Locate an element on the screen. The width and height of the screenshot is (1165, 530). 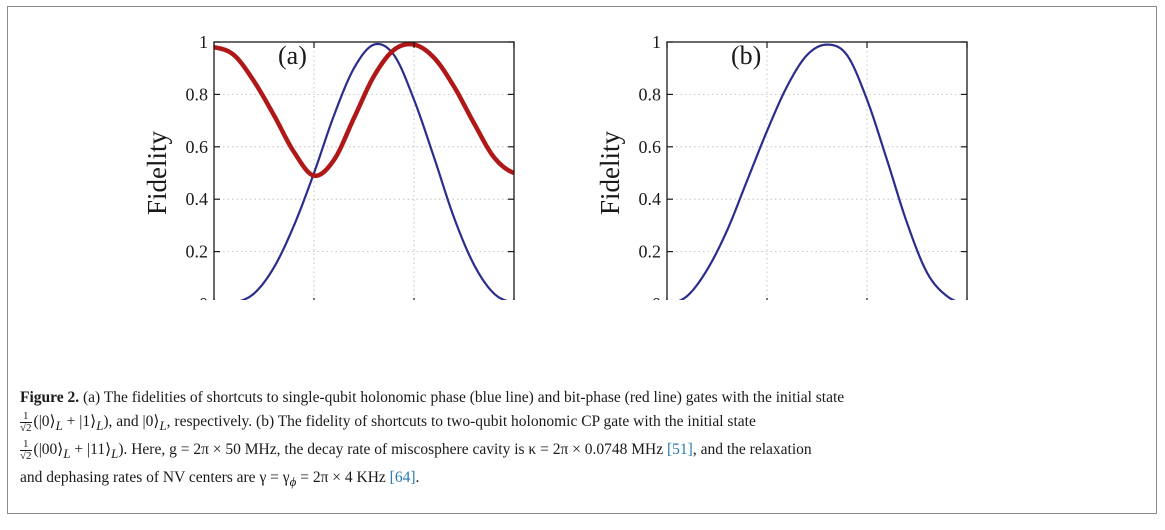
caption-text: (|00⟩ is located at coordinates (48, 450).